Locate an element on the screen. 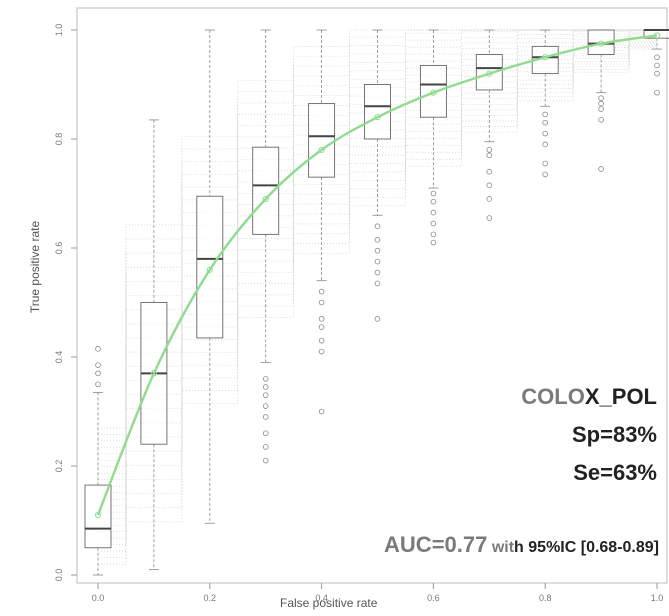 The image size is (669, 616). x-tick-label: 0.8 is located at coordinates (545, 598).